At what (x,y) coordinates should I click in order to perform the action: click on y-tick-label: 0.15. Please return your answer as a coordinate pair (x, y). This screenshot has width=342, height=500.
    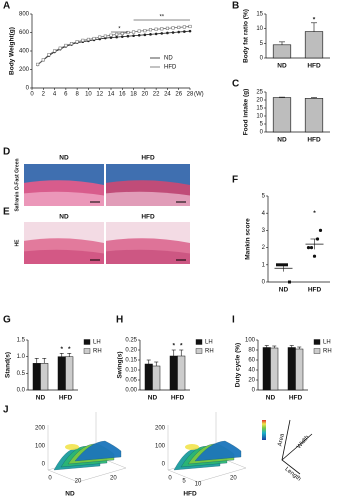
    Looking at the image, I should click on (131, 361).